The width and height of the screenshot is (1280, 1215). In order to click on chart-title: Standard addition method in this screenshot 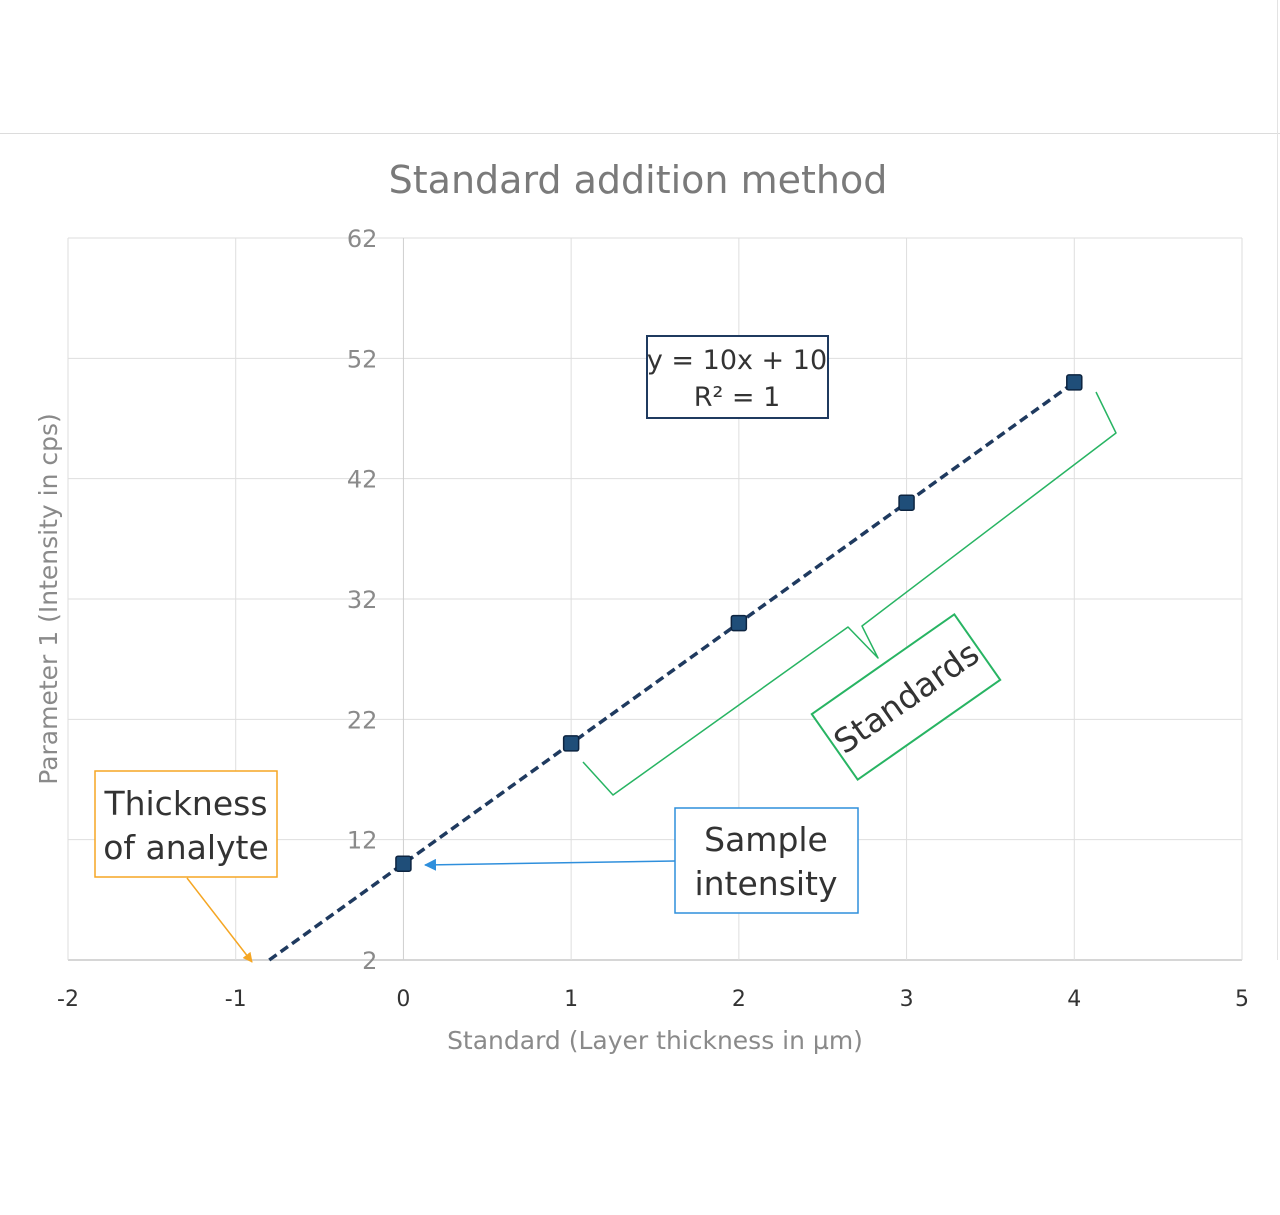, I will do `click(638, 180)`.